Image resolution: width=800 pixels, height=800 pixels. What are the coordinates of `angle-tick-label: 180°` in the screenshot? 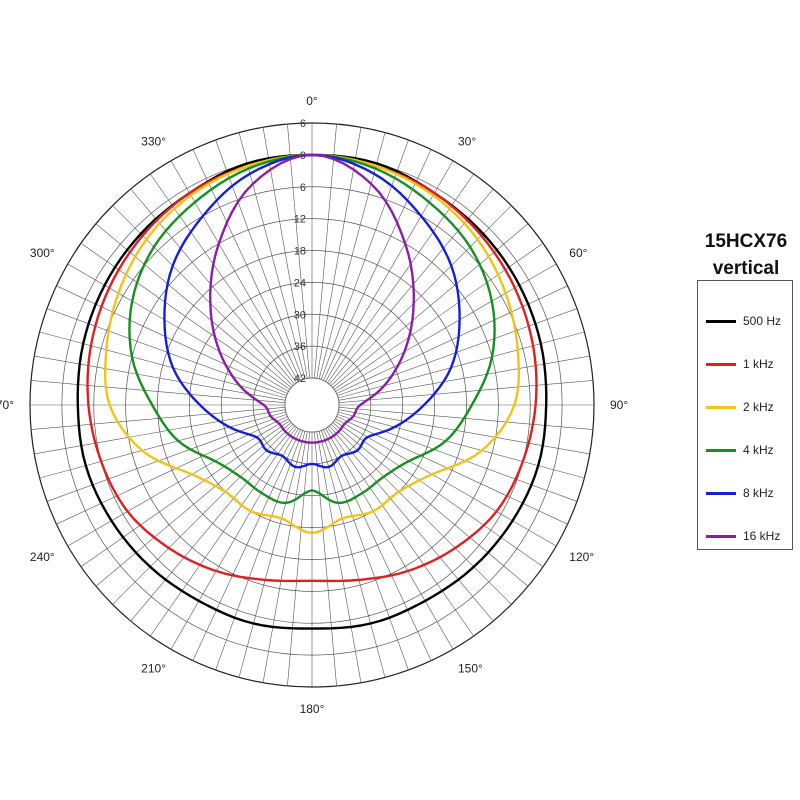 It's located at (312, 709).